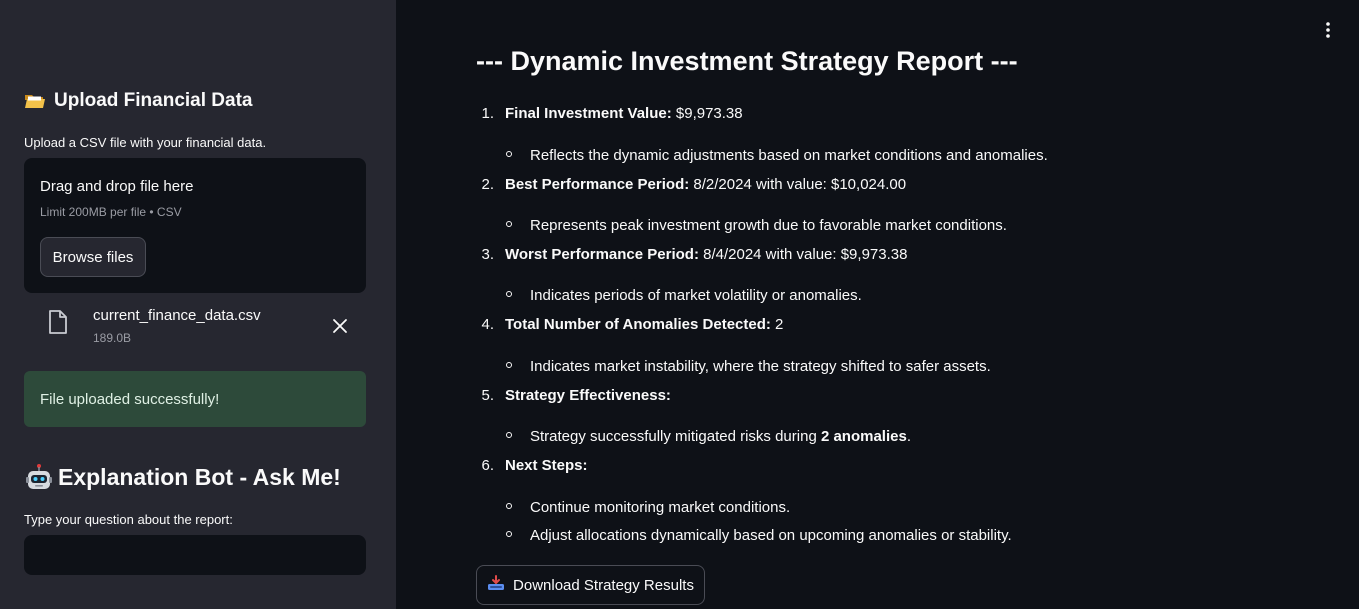 Image resolution: width=1359 pixels, height=609 pixels. Describe the element at coordinates (638, 324) in the screenshot. I see `item-heading: Total Number of Anomalies Detected:` at that location.